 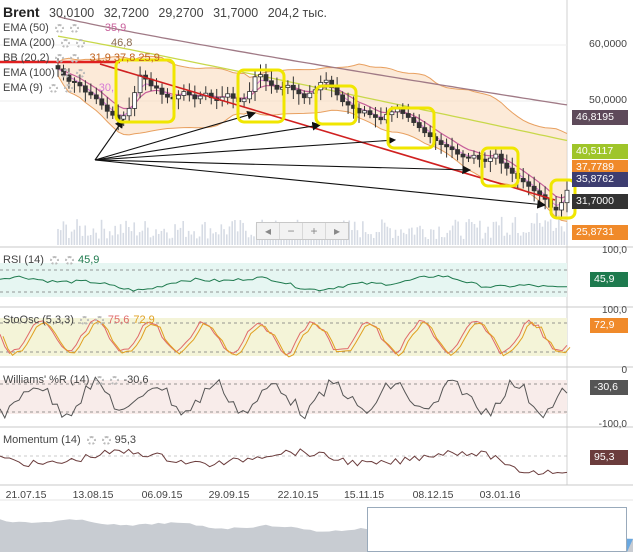 I want to click on legend-ema100: EMA (100), so click(x=44, y=73).